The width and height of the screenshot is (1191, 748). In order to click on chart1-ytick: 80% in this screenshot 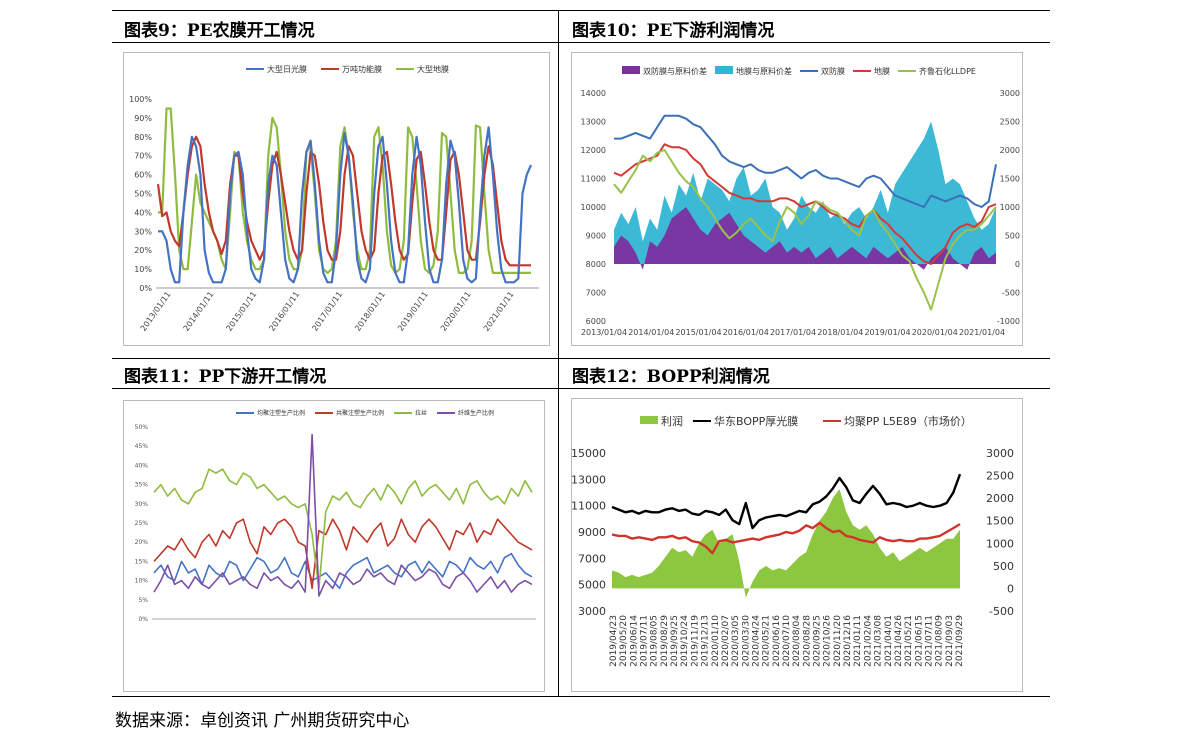, I will do `click(143, 137)`.